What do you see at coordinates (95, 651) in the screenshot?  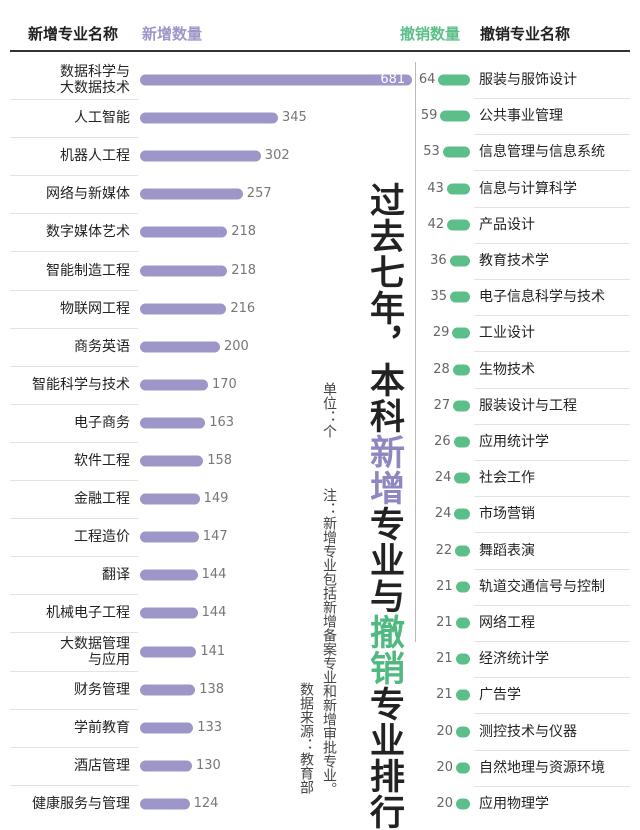 I see `category-label: 大数据管理 与应用` at bounding box center [95, 651].